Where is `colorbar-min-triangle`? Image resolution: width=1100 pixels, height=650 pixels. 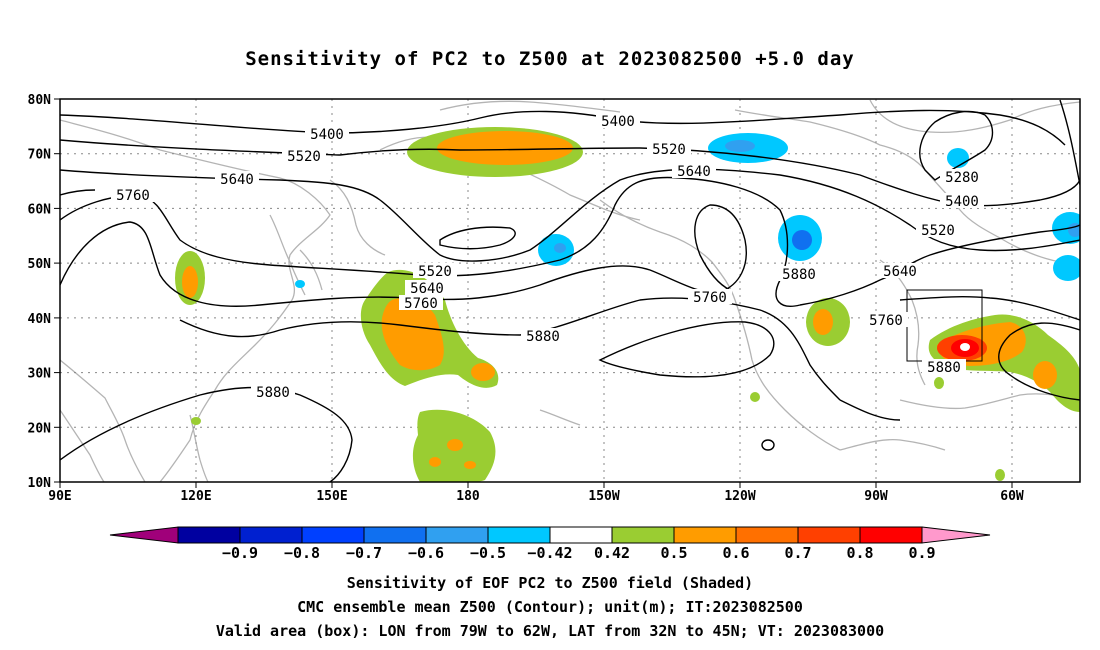
colorbar-min-triangle is located at coordinates (144, 535).